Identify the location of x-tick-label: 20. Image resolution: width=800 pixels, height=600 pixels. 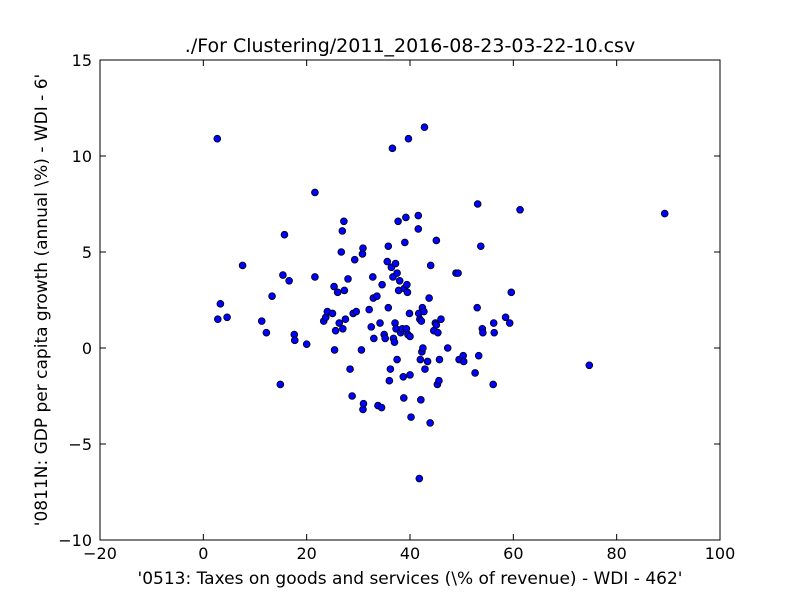
(306, 553).